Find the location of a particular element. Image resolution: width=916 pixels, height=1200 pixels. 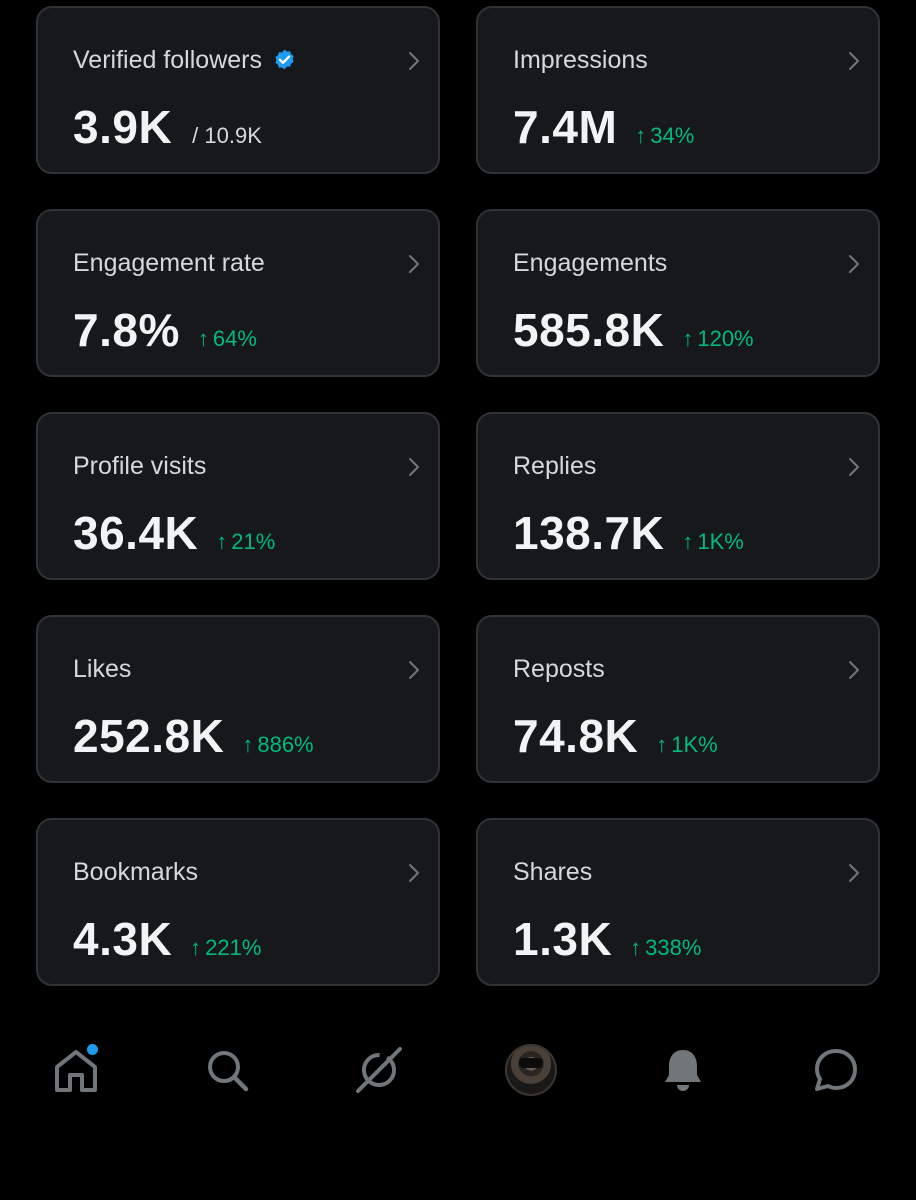

card-change: ↑ 120% is located at coordinates (717, 339).